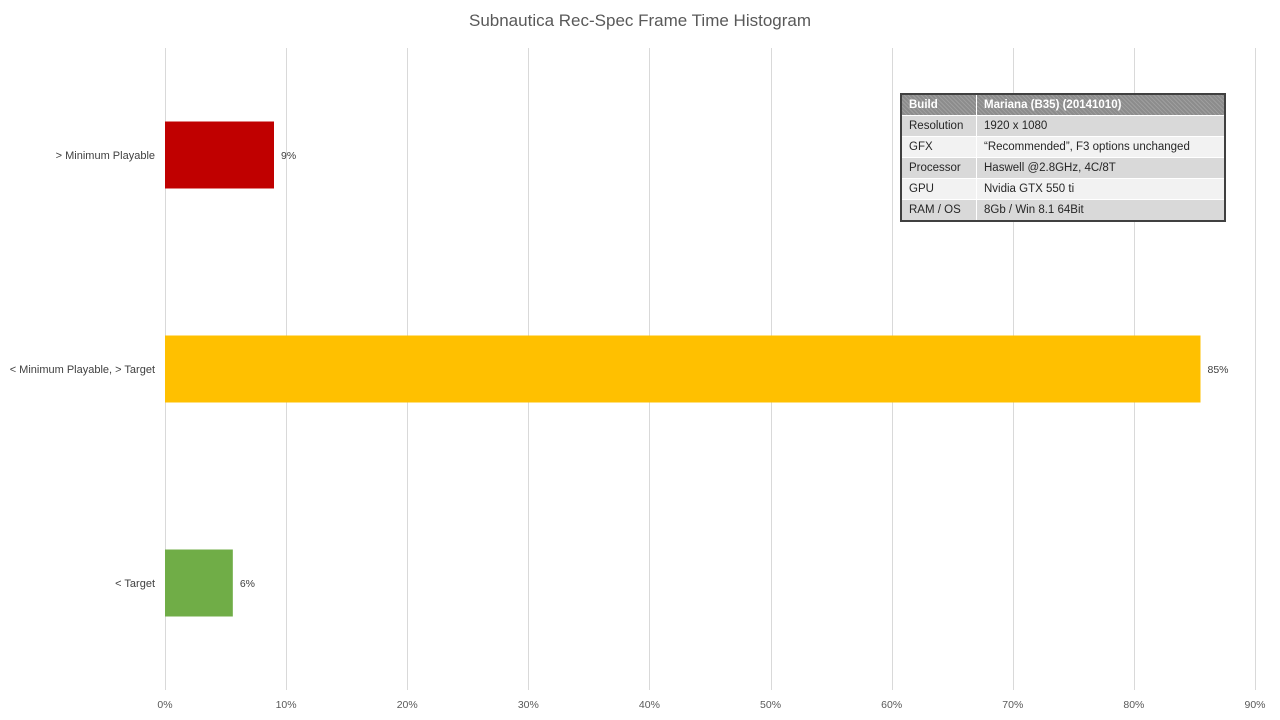 This screenshot has height=720, width=1280. Describe the element at coordinates (164, 705) in the screenshot. I see `x-tick-label: 0%` at that location.